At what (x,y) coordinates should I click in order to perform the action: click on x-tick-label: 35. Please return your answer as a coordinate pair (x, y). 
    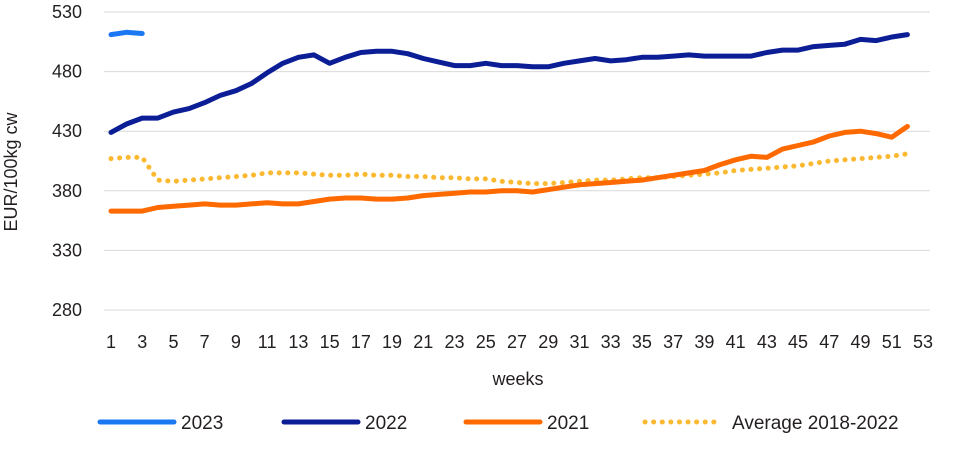
    Looking at the image, I should click on (642, 342).